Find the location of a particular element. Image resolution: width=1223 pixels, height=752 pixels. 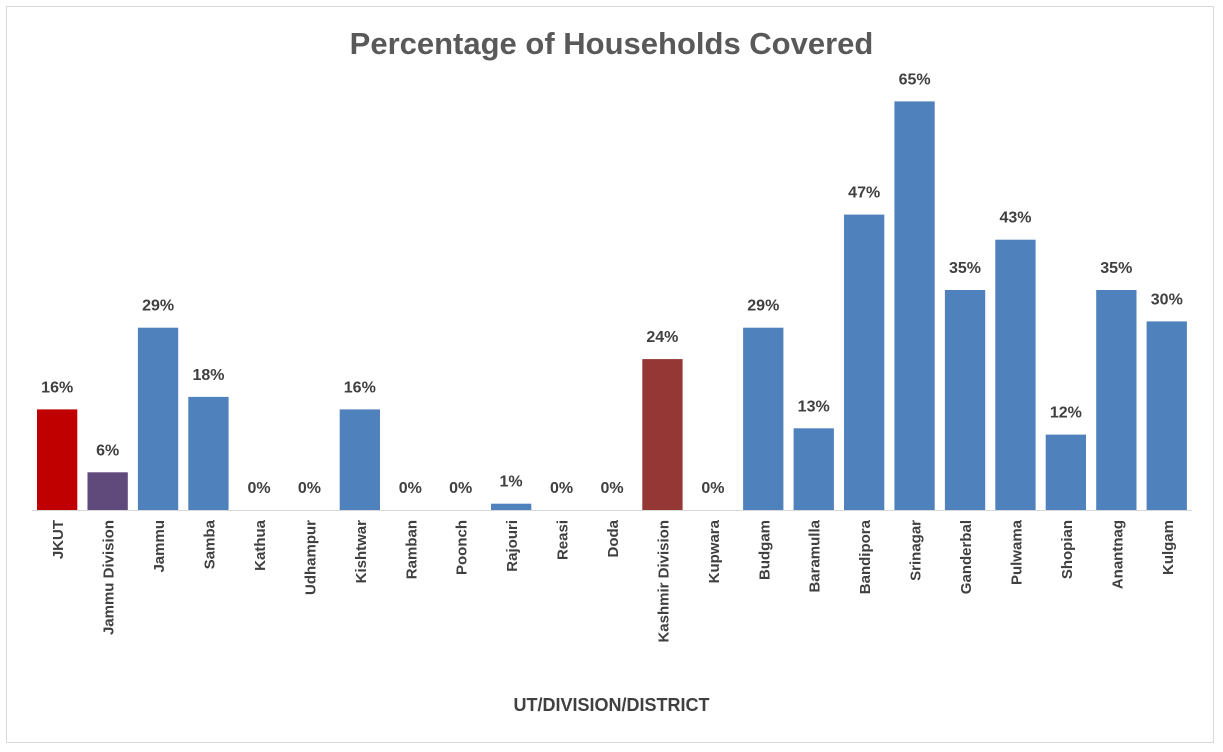

bar-shopian is located at coordinates (1065, 472).